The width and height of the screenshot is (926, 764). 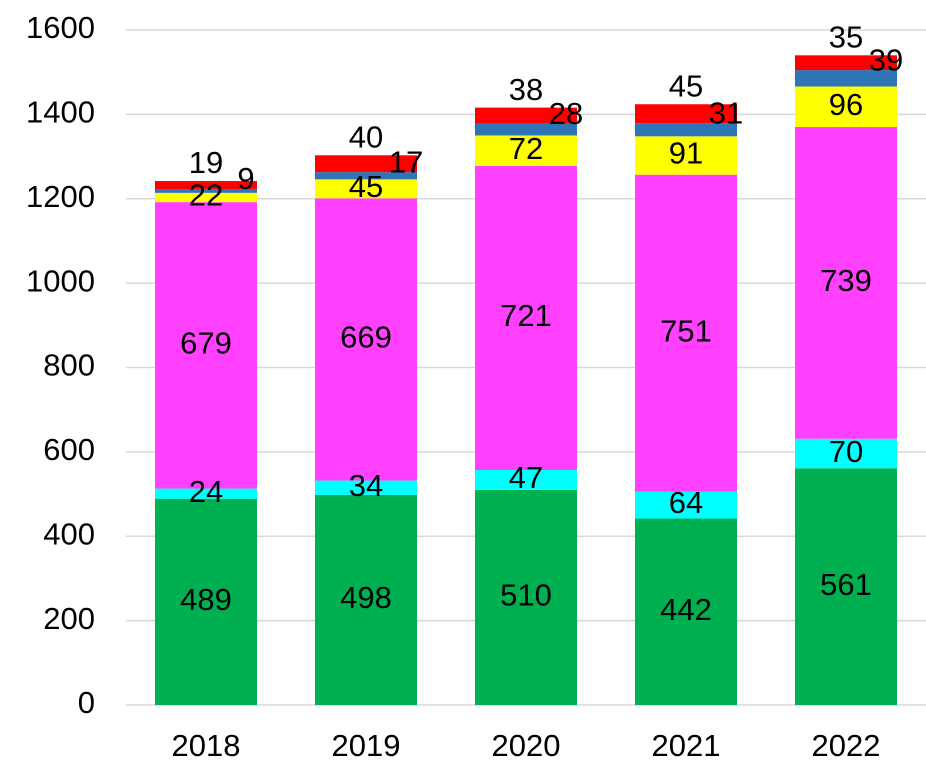 I want to click on data-label: 28, so click(x=566, y=113).